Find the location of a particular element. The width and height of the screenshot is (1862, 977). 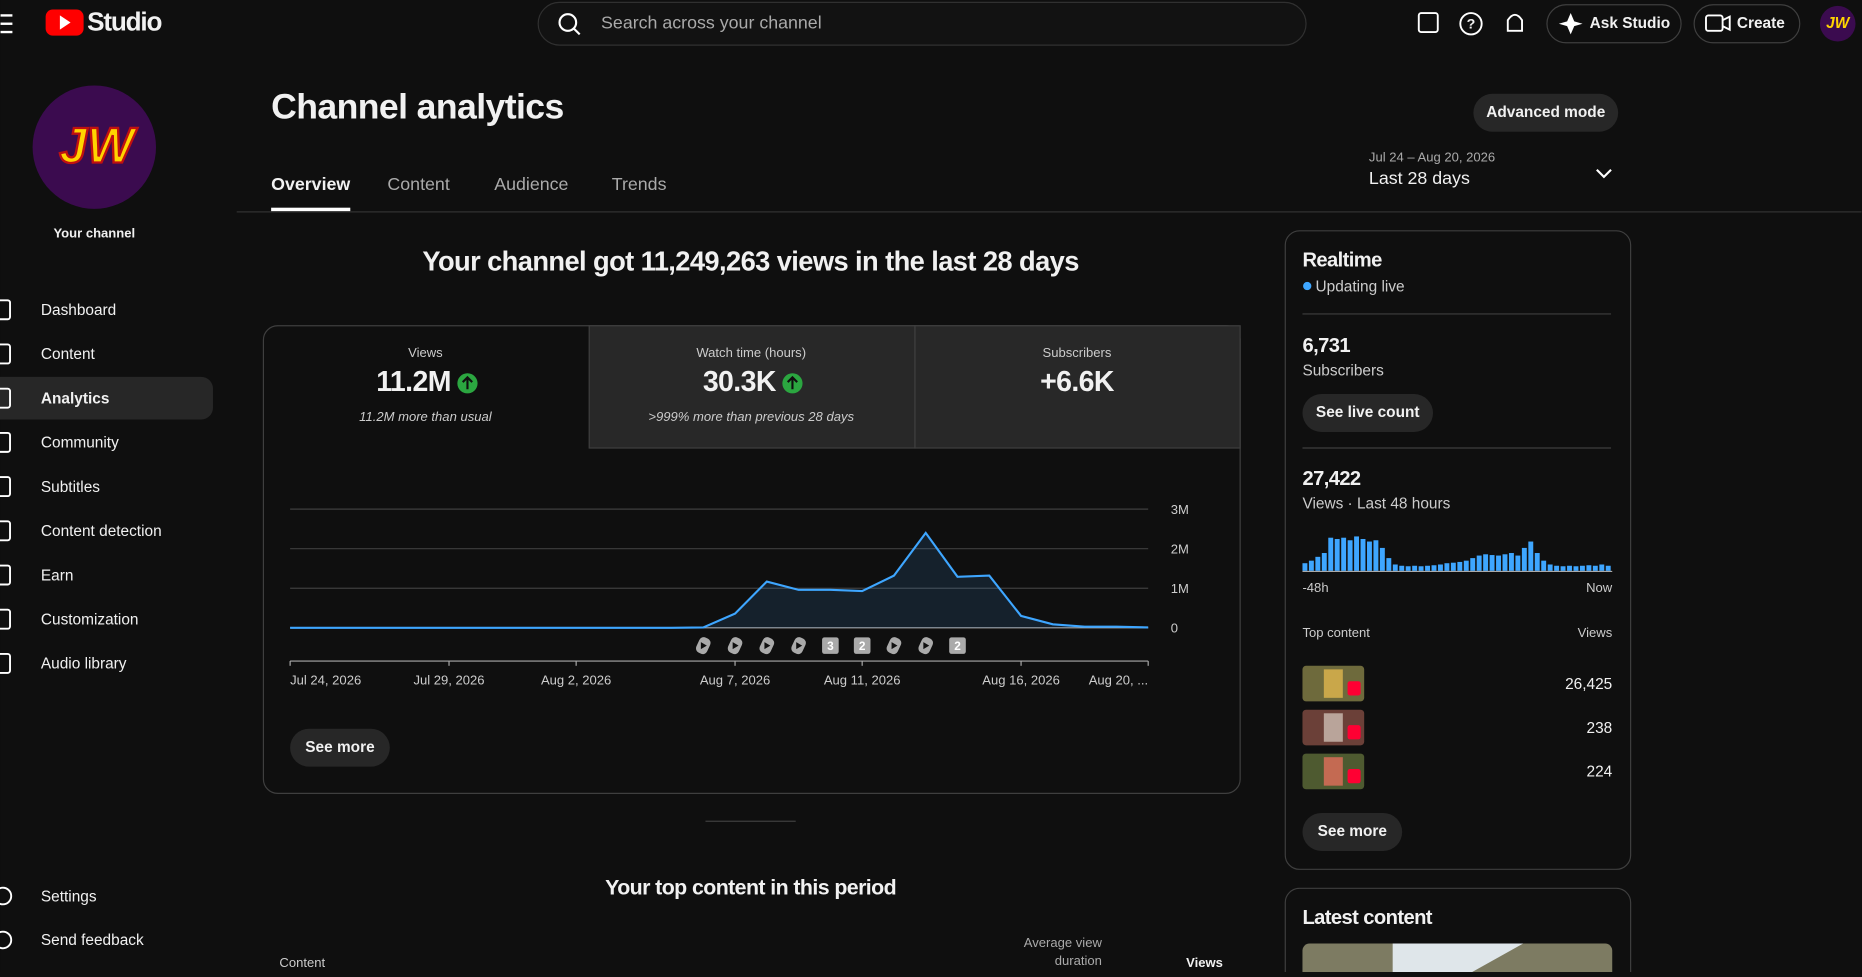

nav-item: Content detection is located at coordinates (101, 531).